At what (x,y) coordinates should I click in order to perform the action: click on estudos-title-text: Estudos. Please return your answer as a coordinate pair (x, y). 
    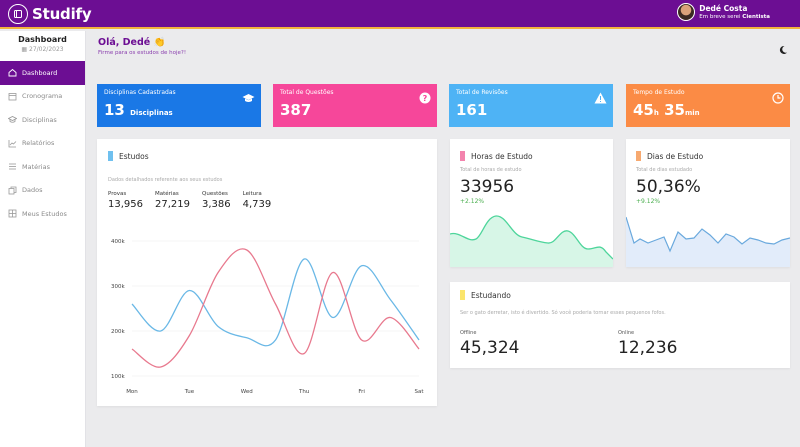
    Looking at the image, I should click on (134, 156).